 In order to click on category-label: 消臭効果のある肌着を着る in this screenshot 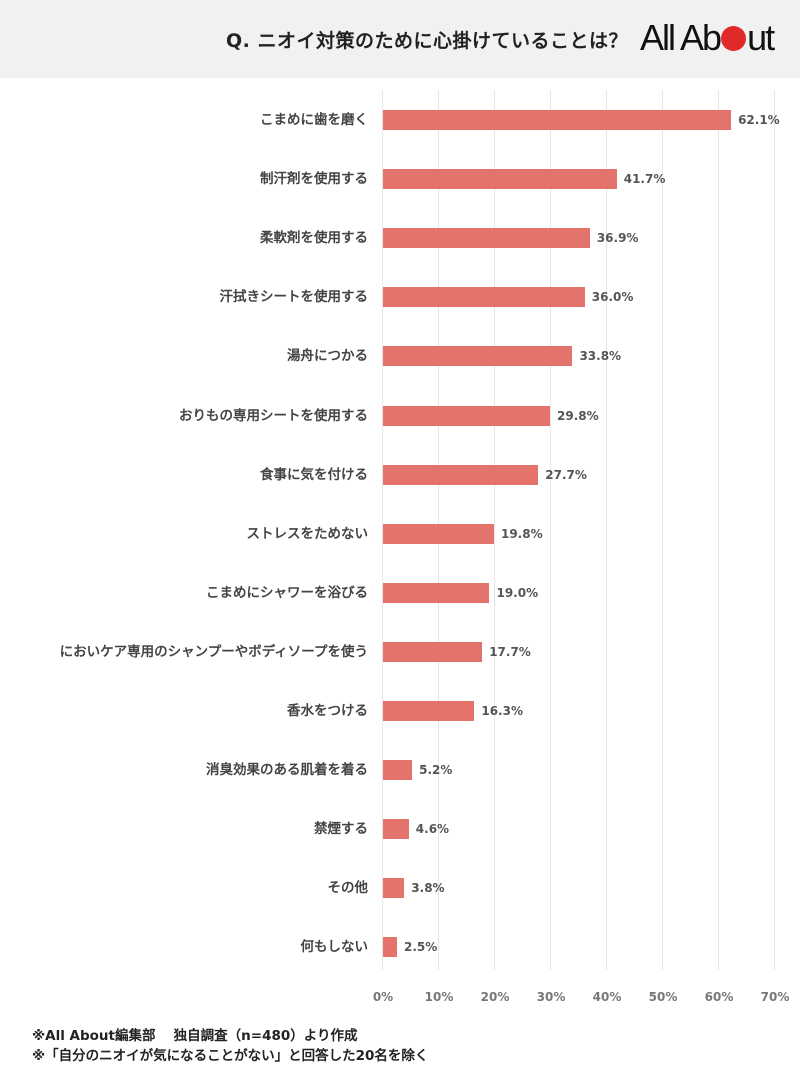, I will do `click(287, 770)`.